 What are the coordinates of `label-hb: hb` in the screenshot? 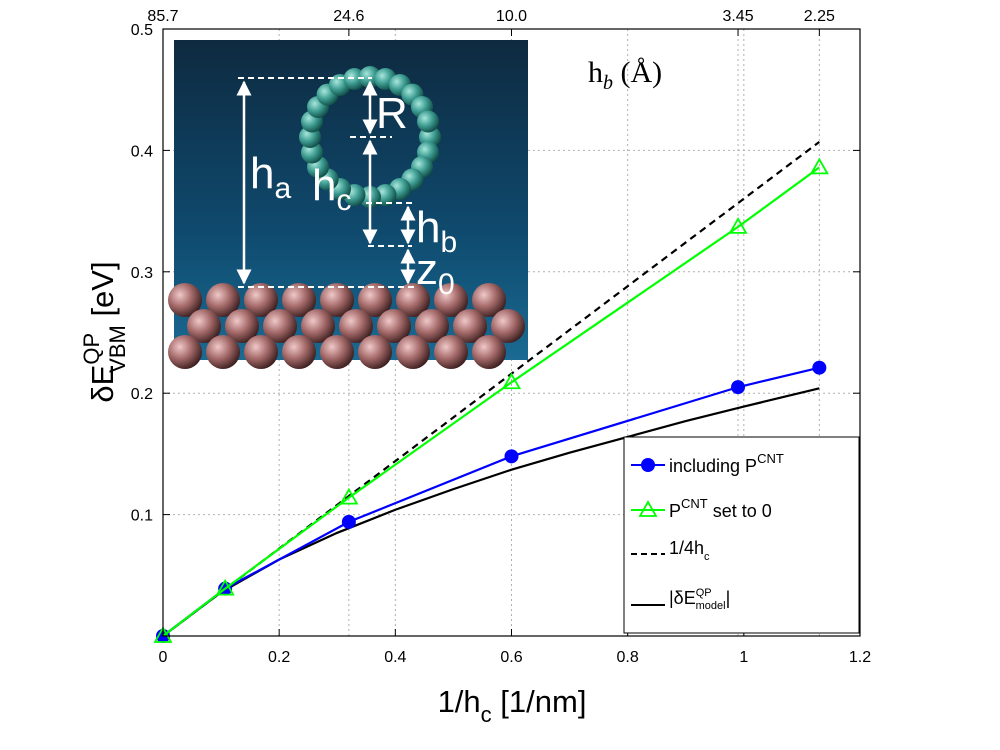 It's located at (436, 231).